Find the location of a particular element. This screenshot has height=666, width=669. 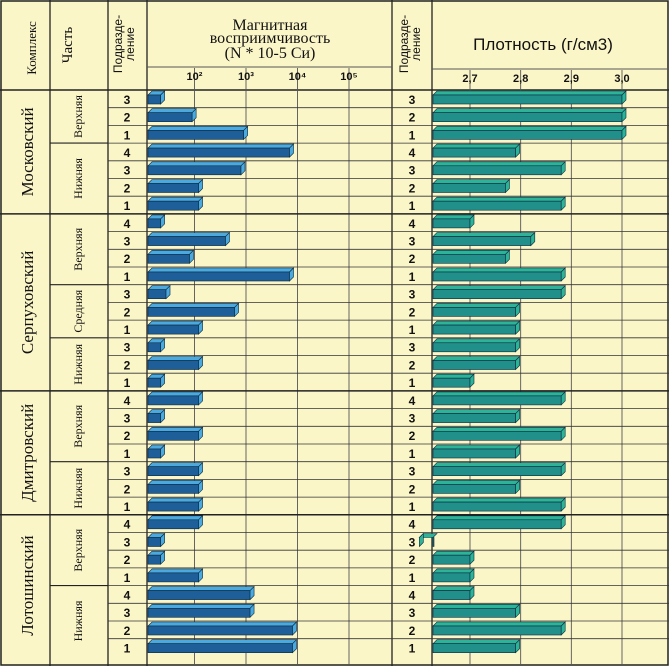

subdivision-label-right: 1 is located at coordinates (412, 206).